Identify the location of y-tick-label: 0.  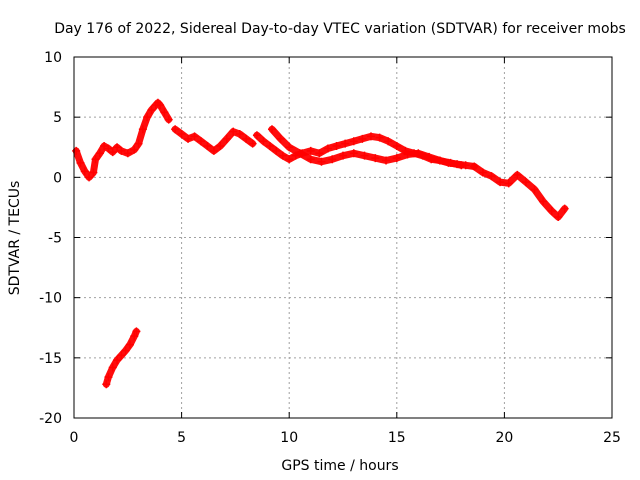
(57, 178).